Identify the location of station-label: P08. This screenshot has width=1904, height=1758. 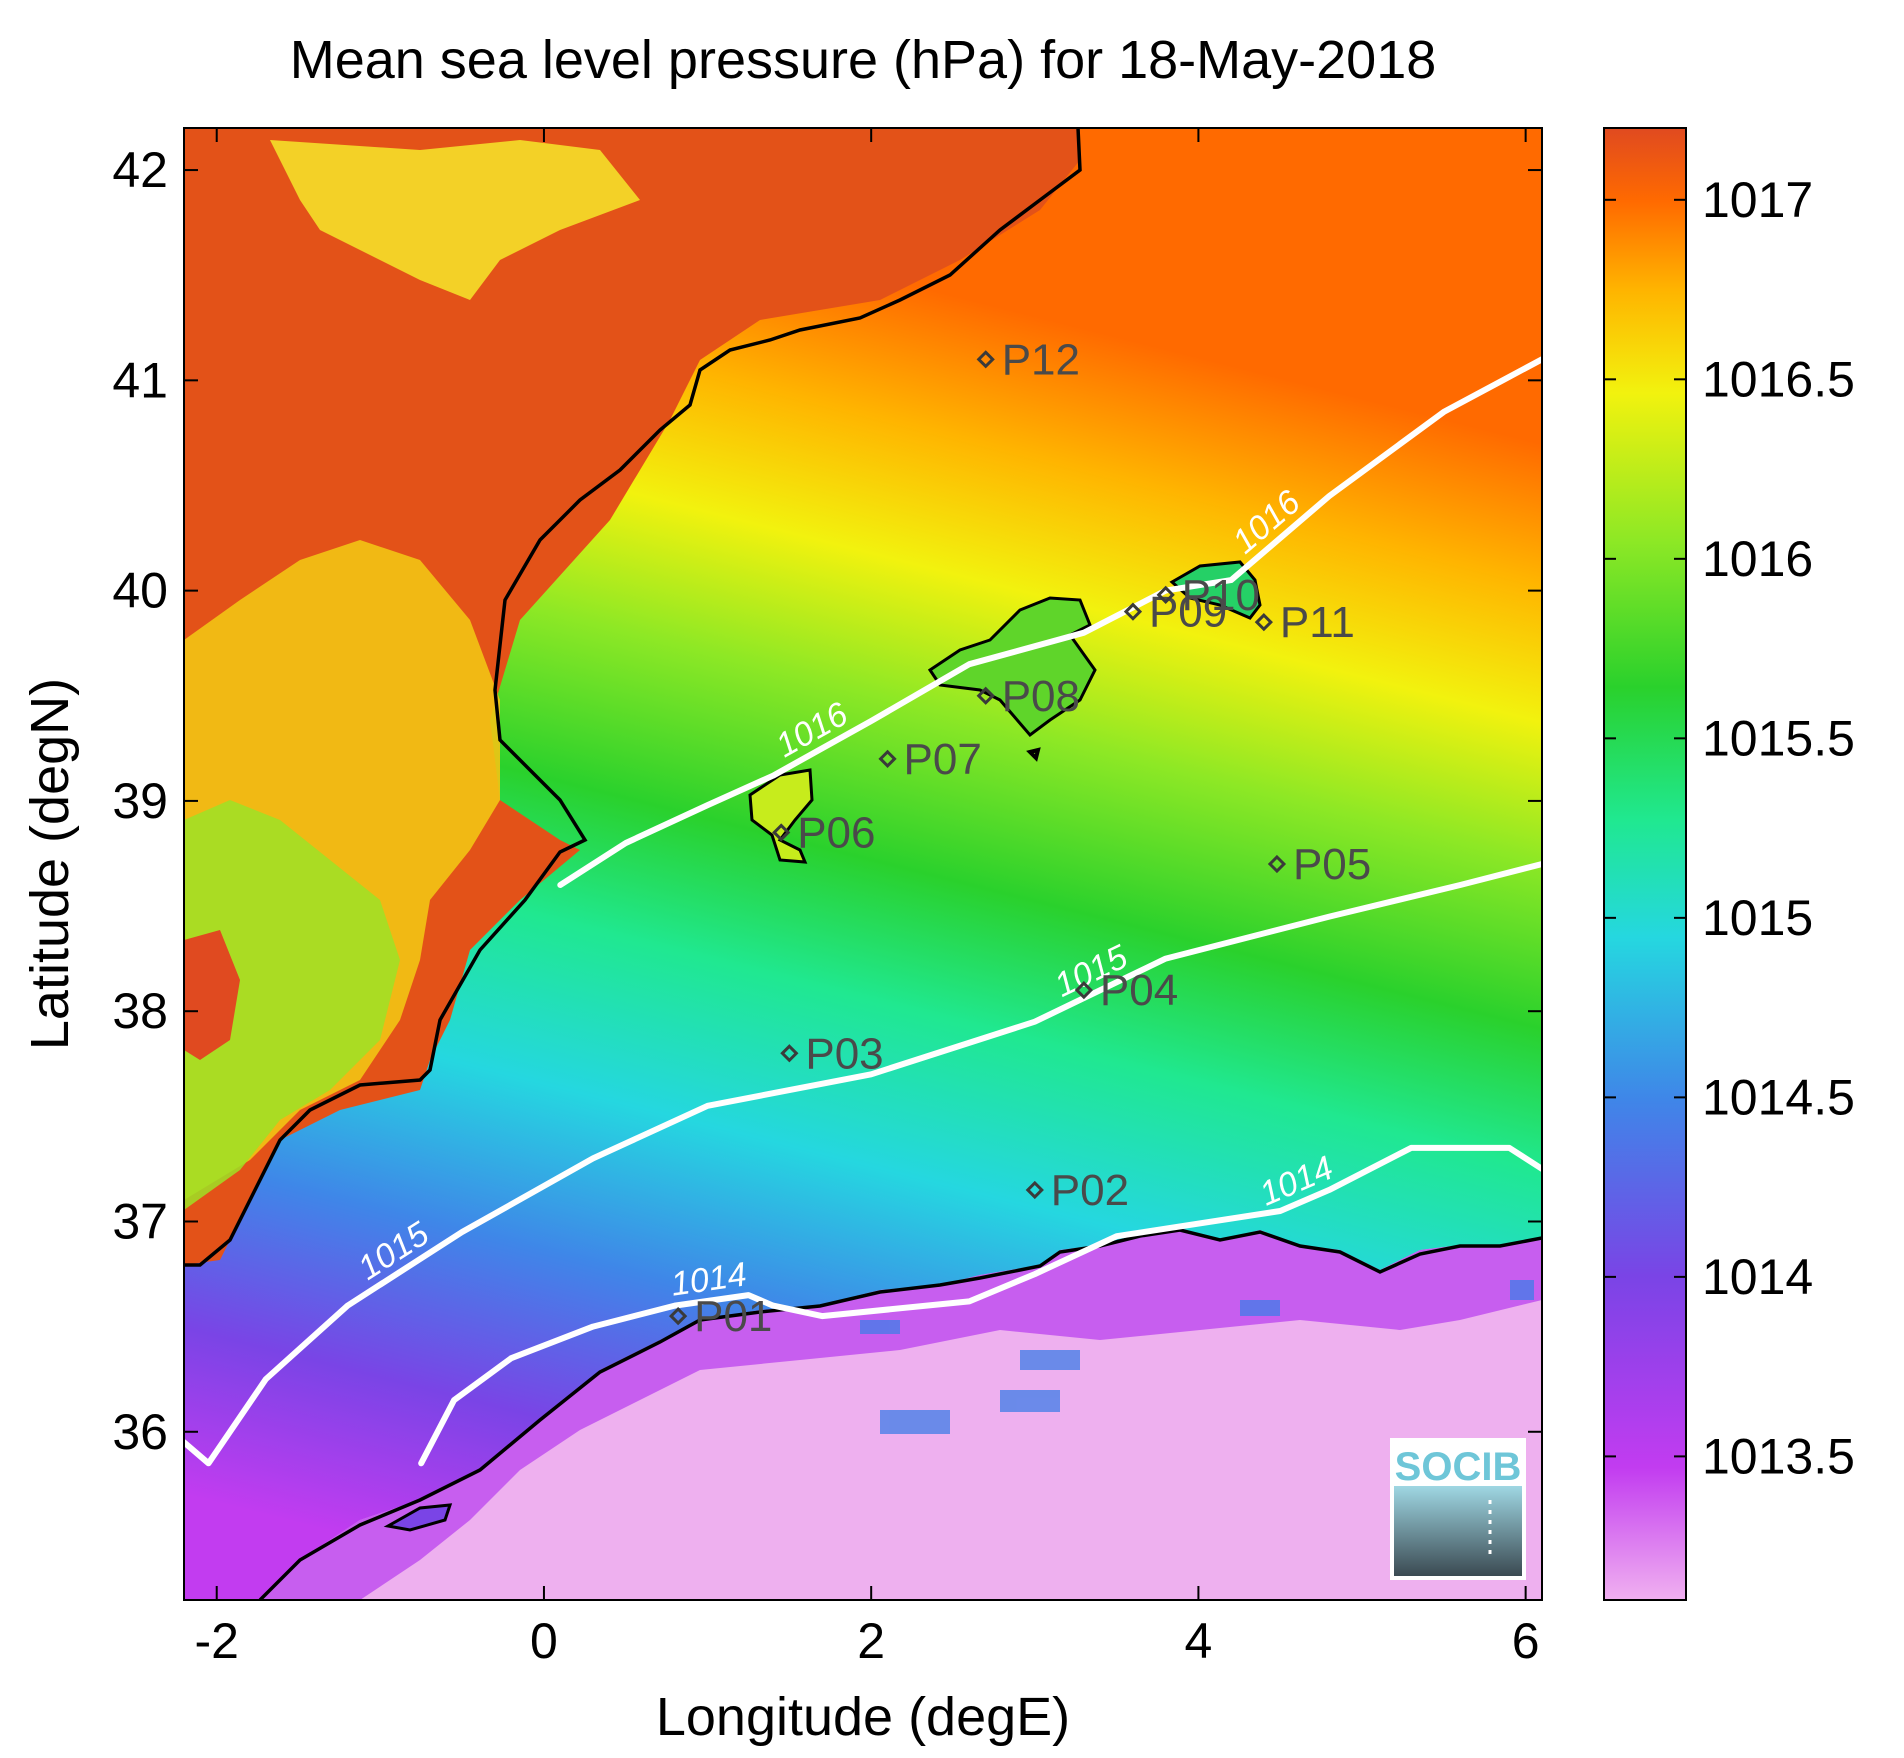
(1041, 696).